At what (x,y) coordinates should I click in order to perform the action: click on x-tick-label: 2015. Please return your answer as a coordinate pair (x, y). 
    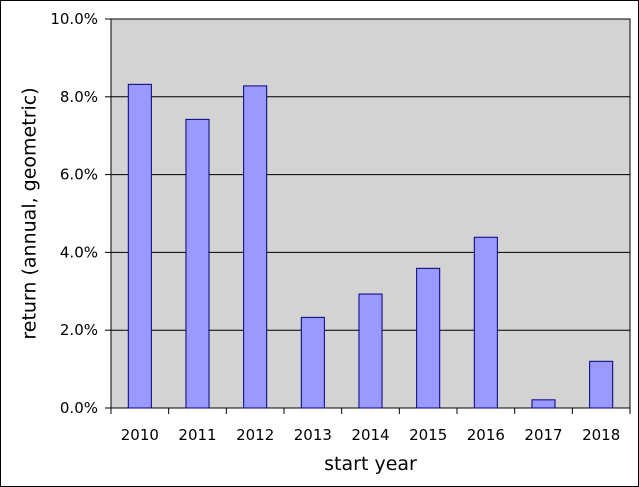
    Looking at the image, I should click on (428, 435).